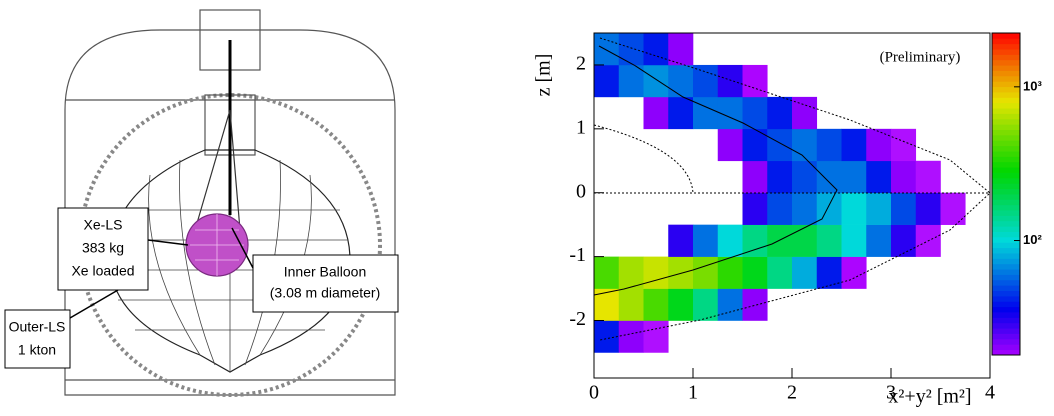 This screenshot has width=1054, height=416. I want to click on callout-text: Inner Balloon, so click(325, 272).